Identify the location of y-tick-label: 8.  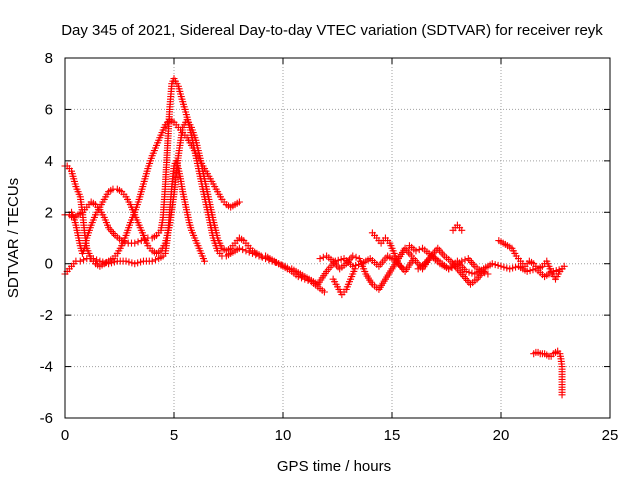
(49, 58).